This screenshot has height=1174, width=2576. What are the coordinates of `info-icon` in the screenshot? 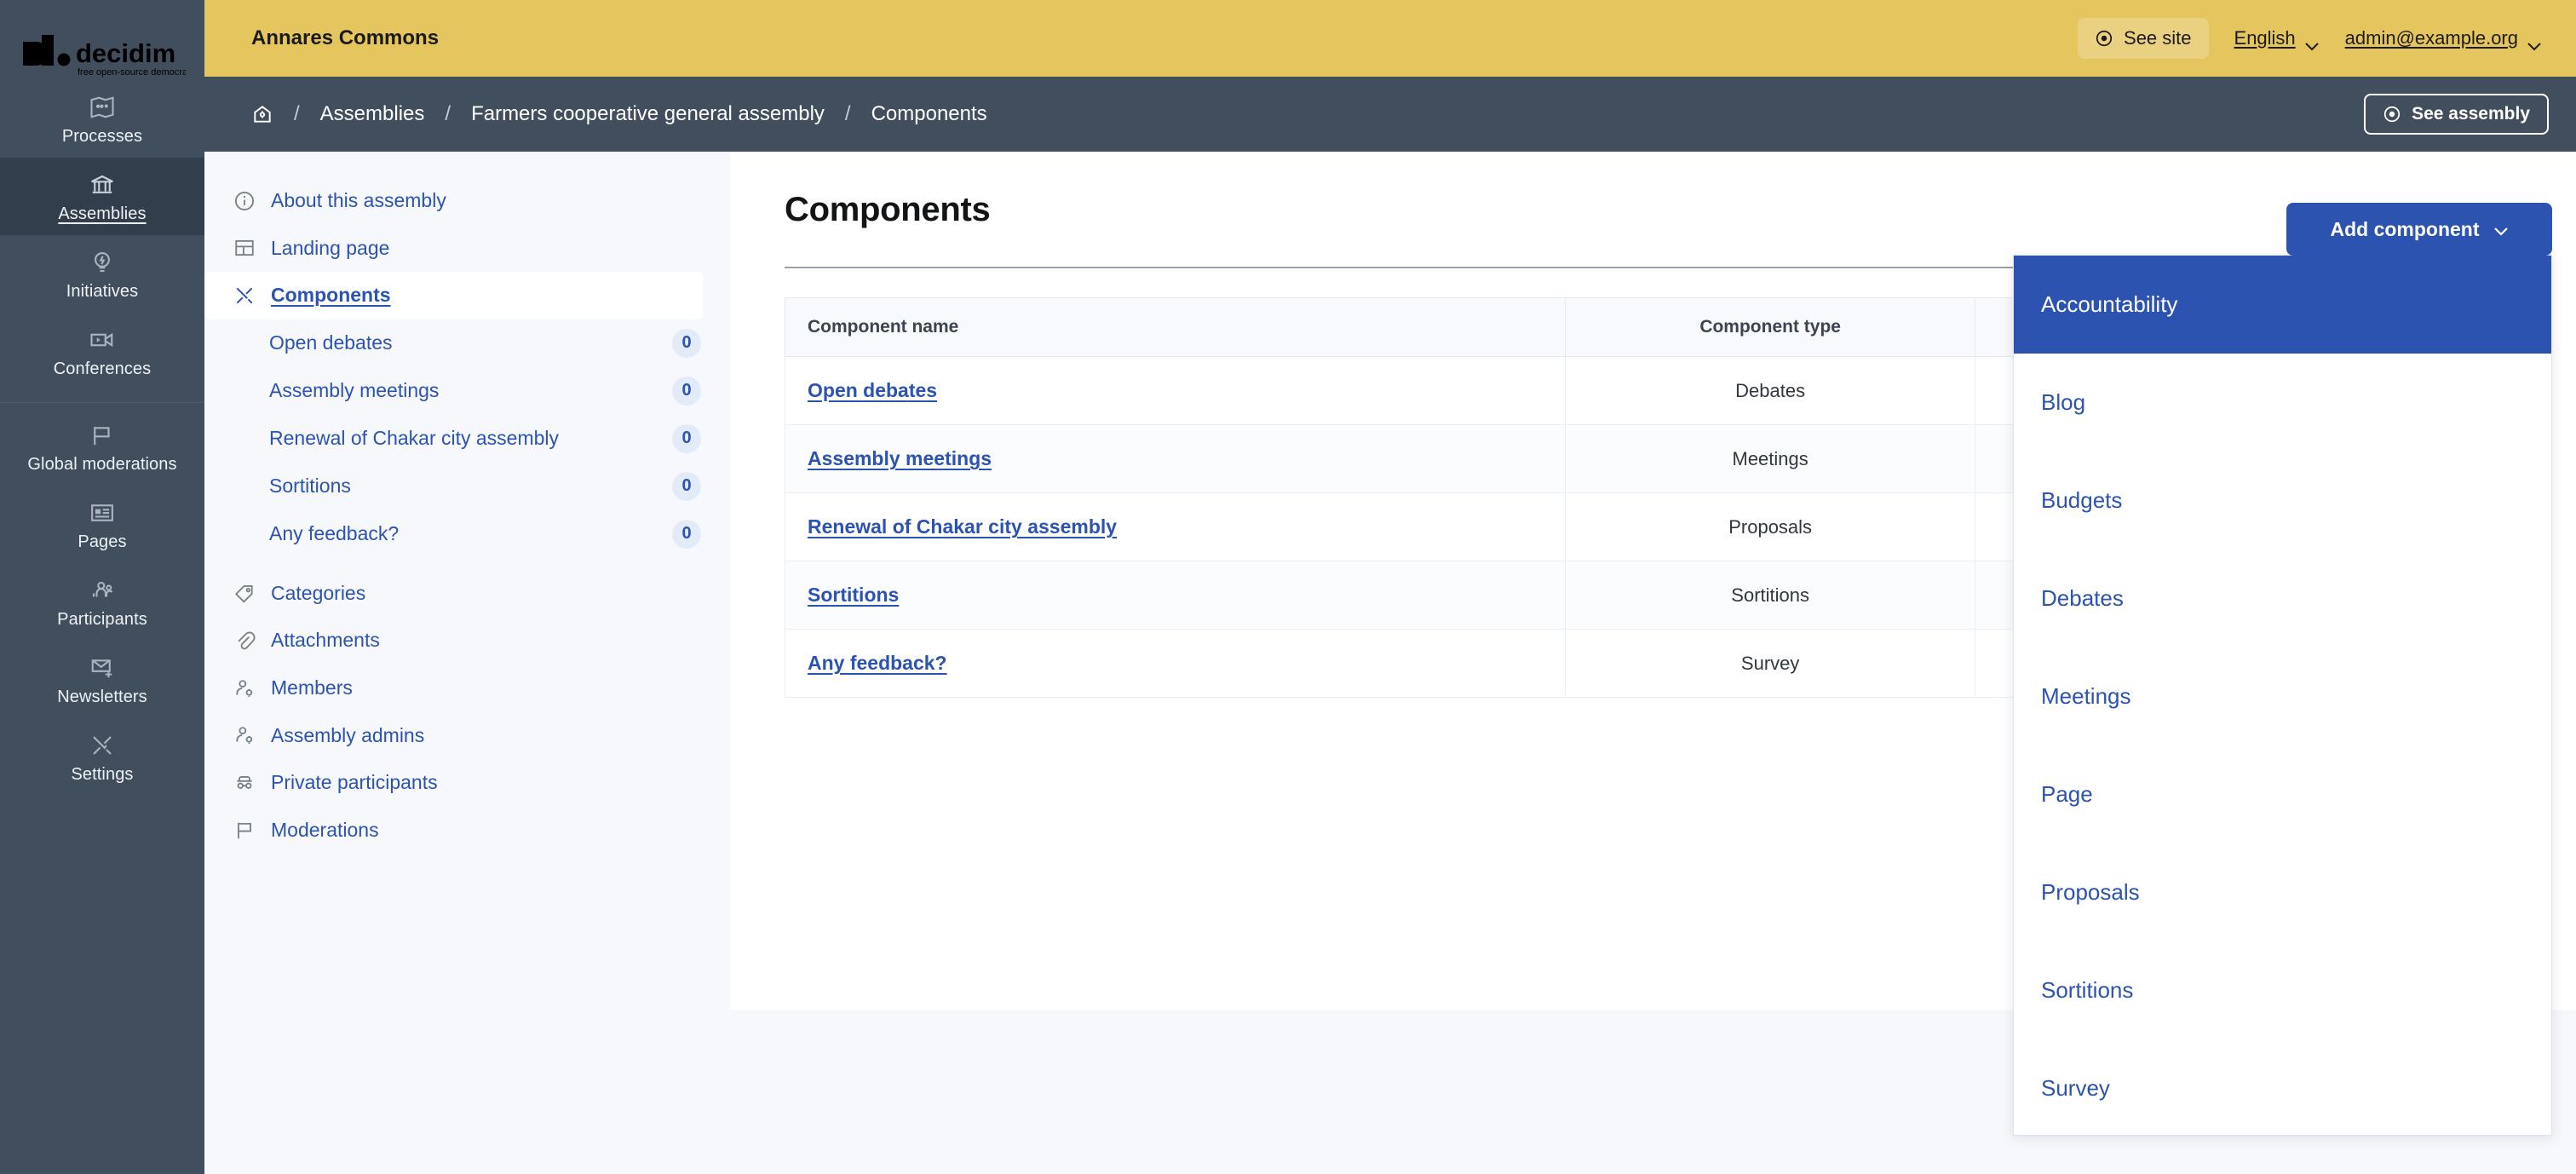 It's located at (245, 201).